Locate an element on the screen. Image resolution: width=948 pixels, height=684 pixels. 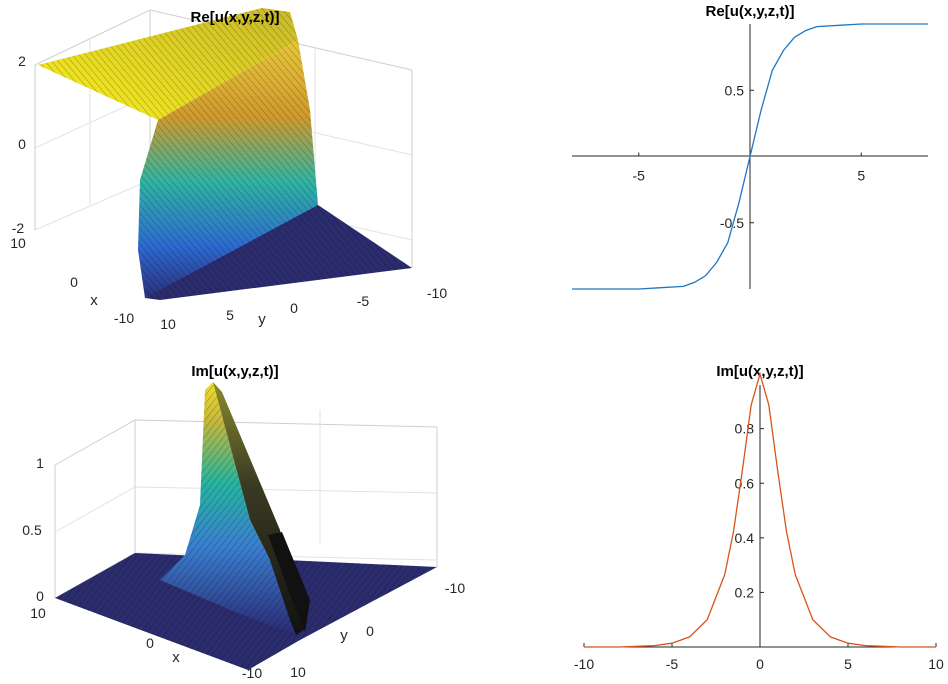
im-surface-ytick: -10 is located at coordinates (455, 588).